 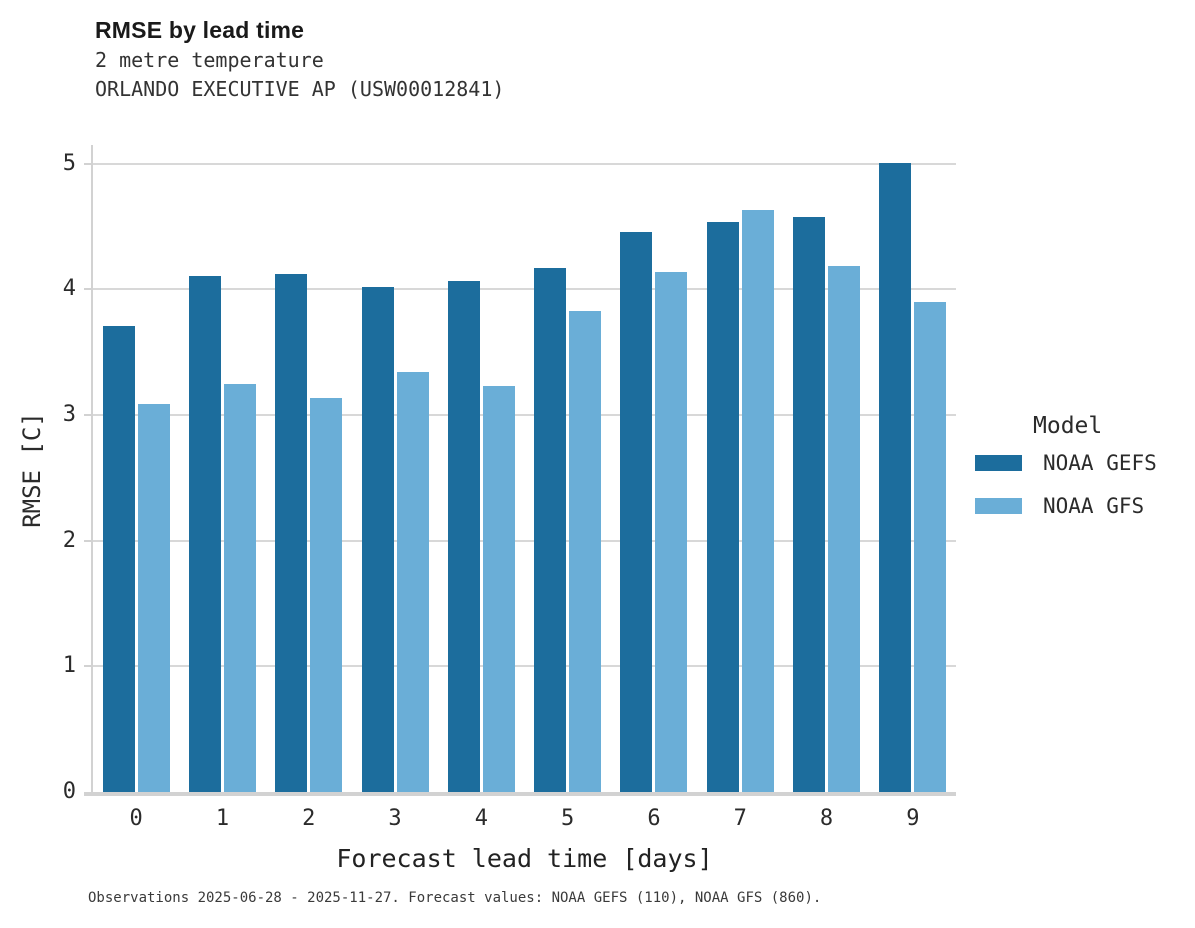 I want to click on x-tick-label-1: 1, so click(x=222, y=818).